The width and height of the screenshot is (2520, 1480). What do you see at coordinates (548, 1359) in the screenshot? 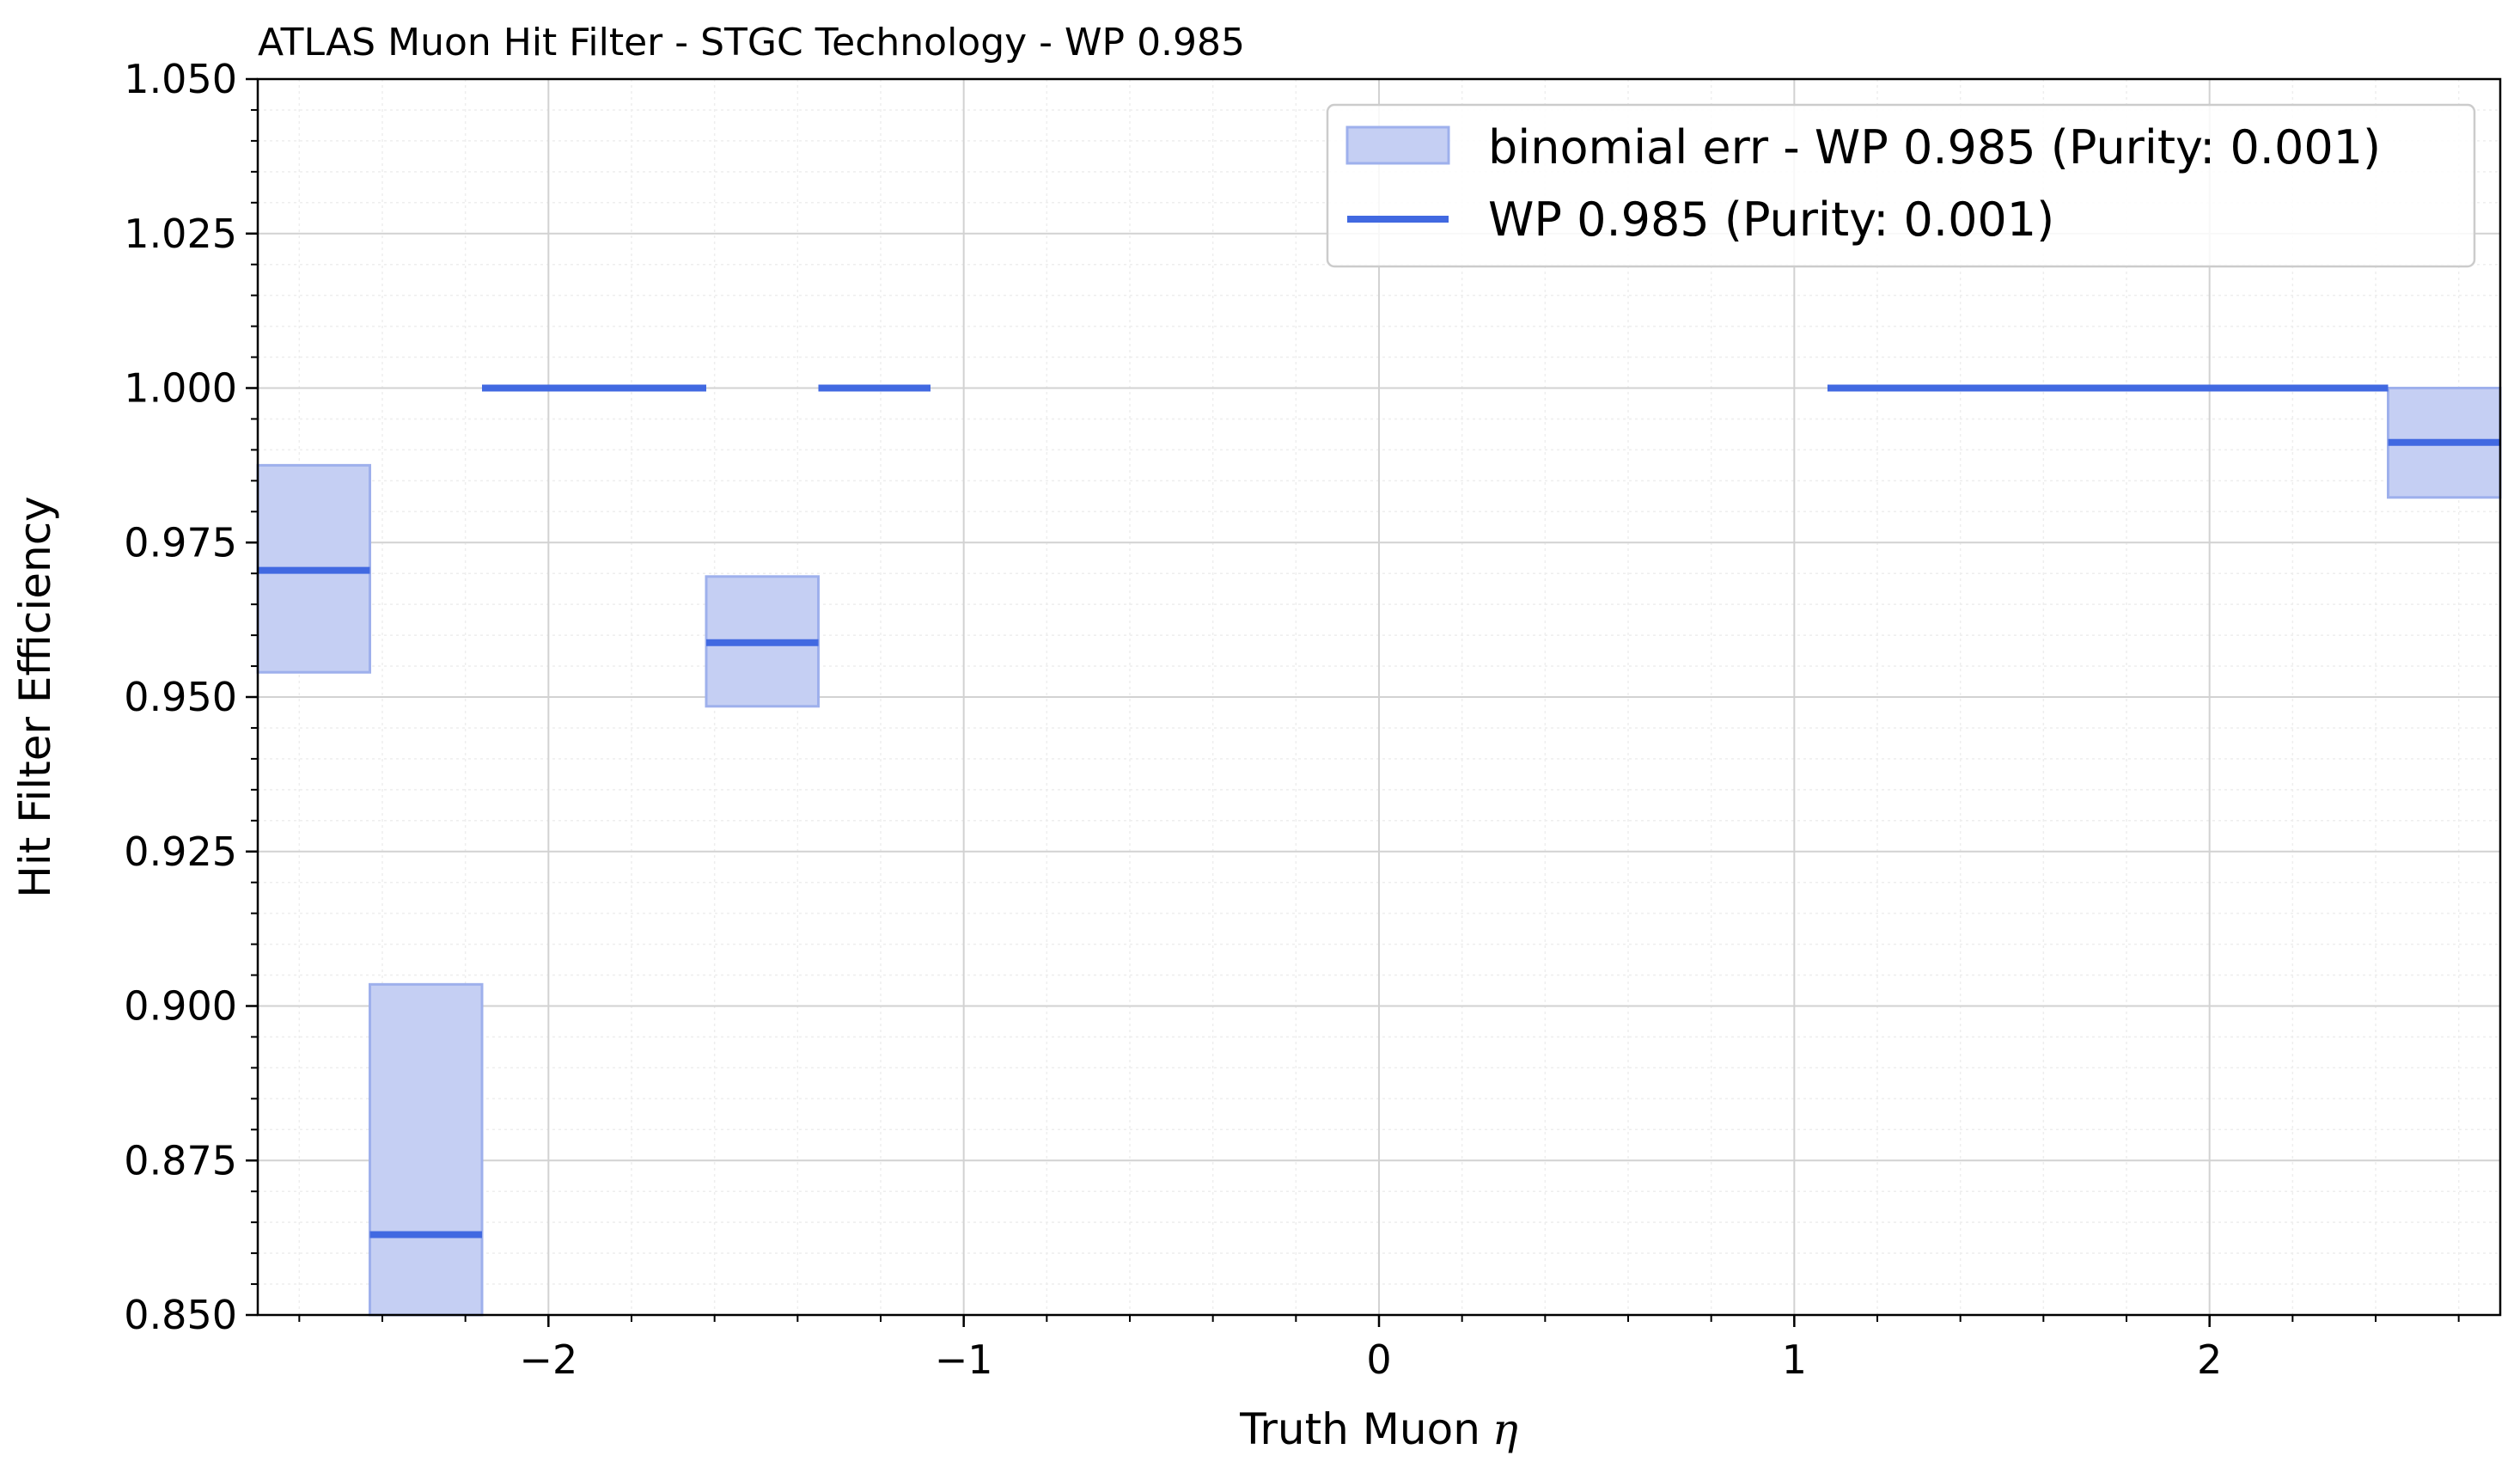
I see `x-tick-label: −2` at bounding box center [548, 1359].